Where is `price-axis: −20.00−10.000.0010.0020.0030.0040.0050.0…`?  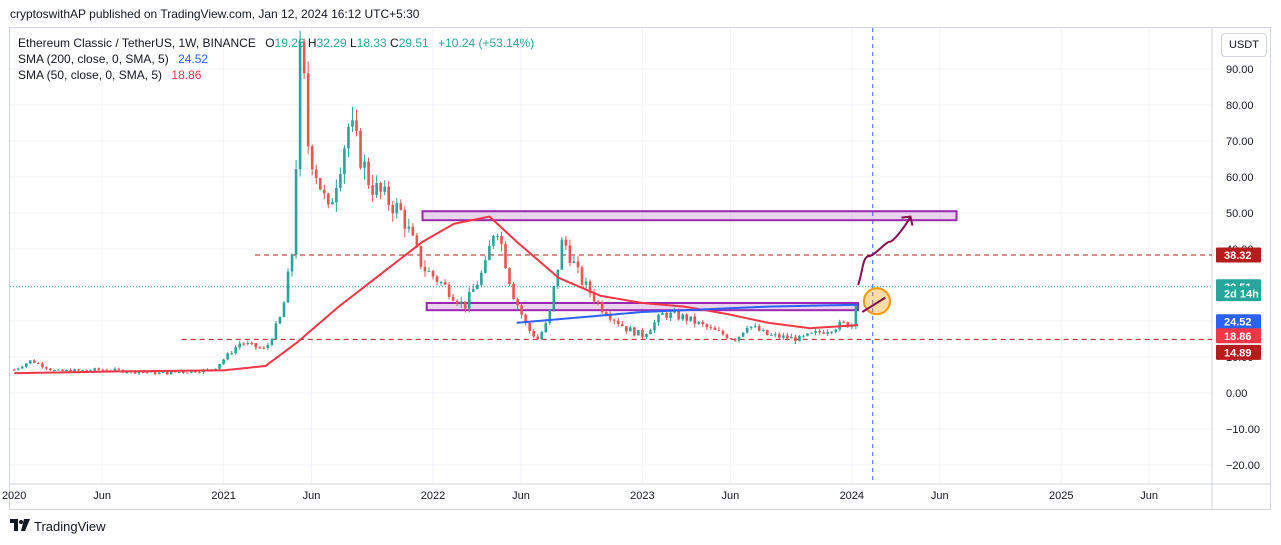
price-axis: −20.00−10.000.0010.0020.0030.0040.0050.0… is located at coordinates (1243, 268).